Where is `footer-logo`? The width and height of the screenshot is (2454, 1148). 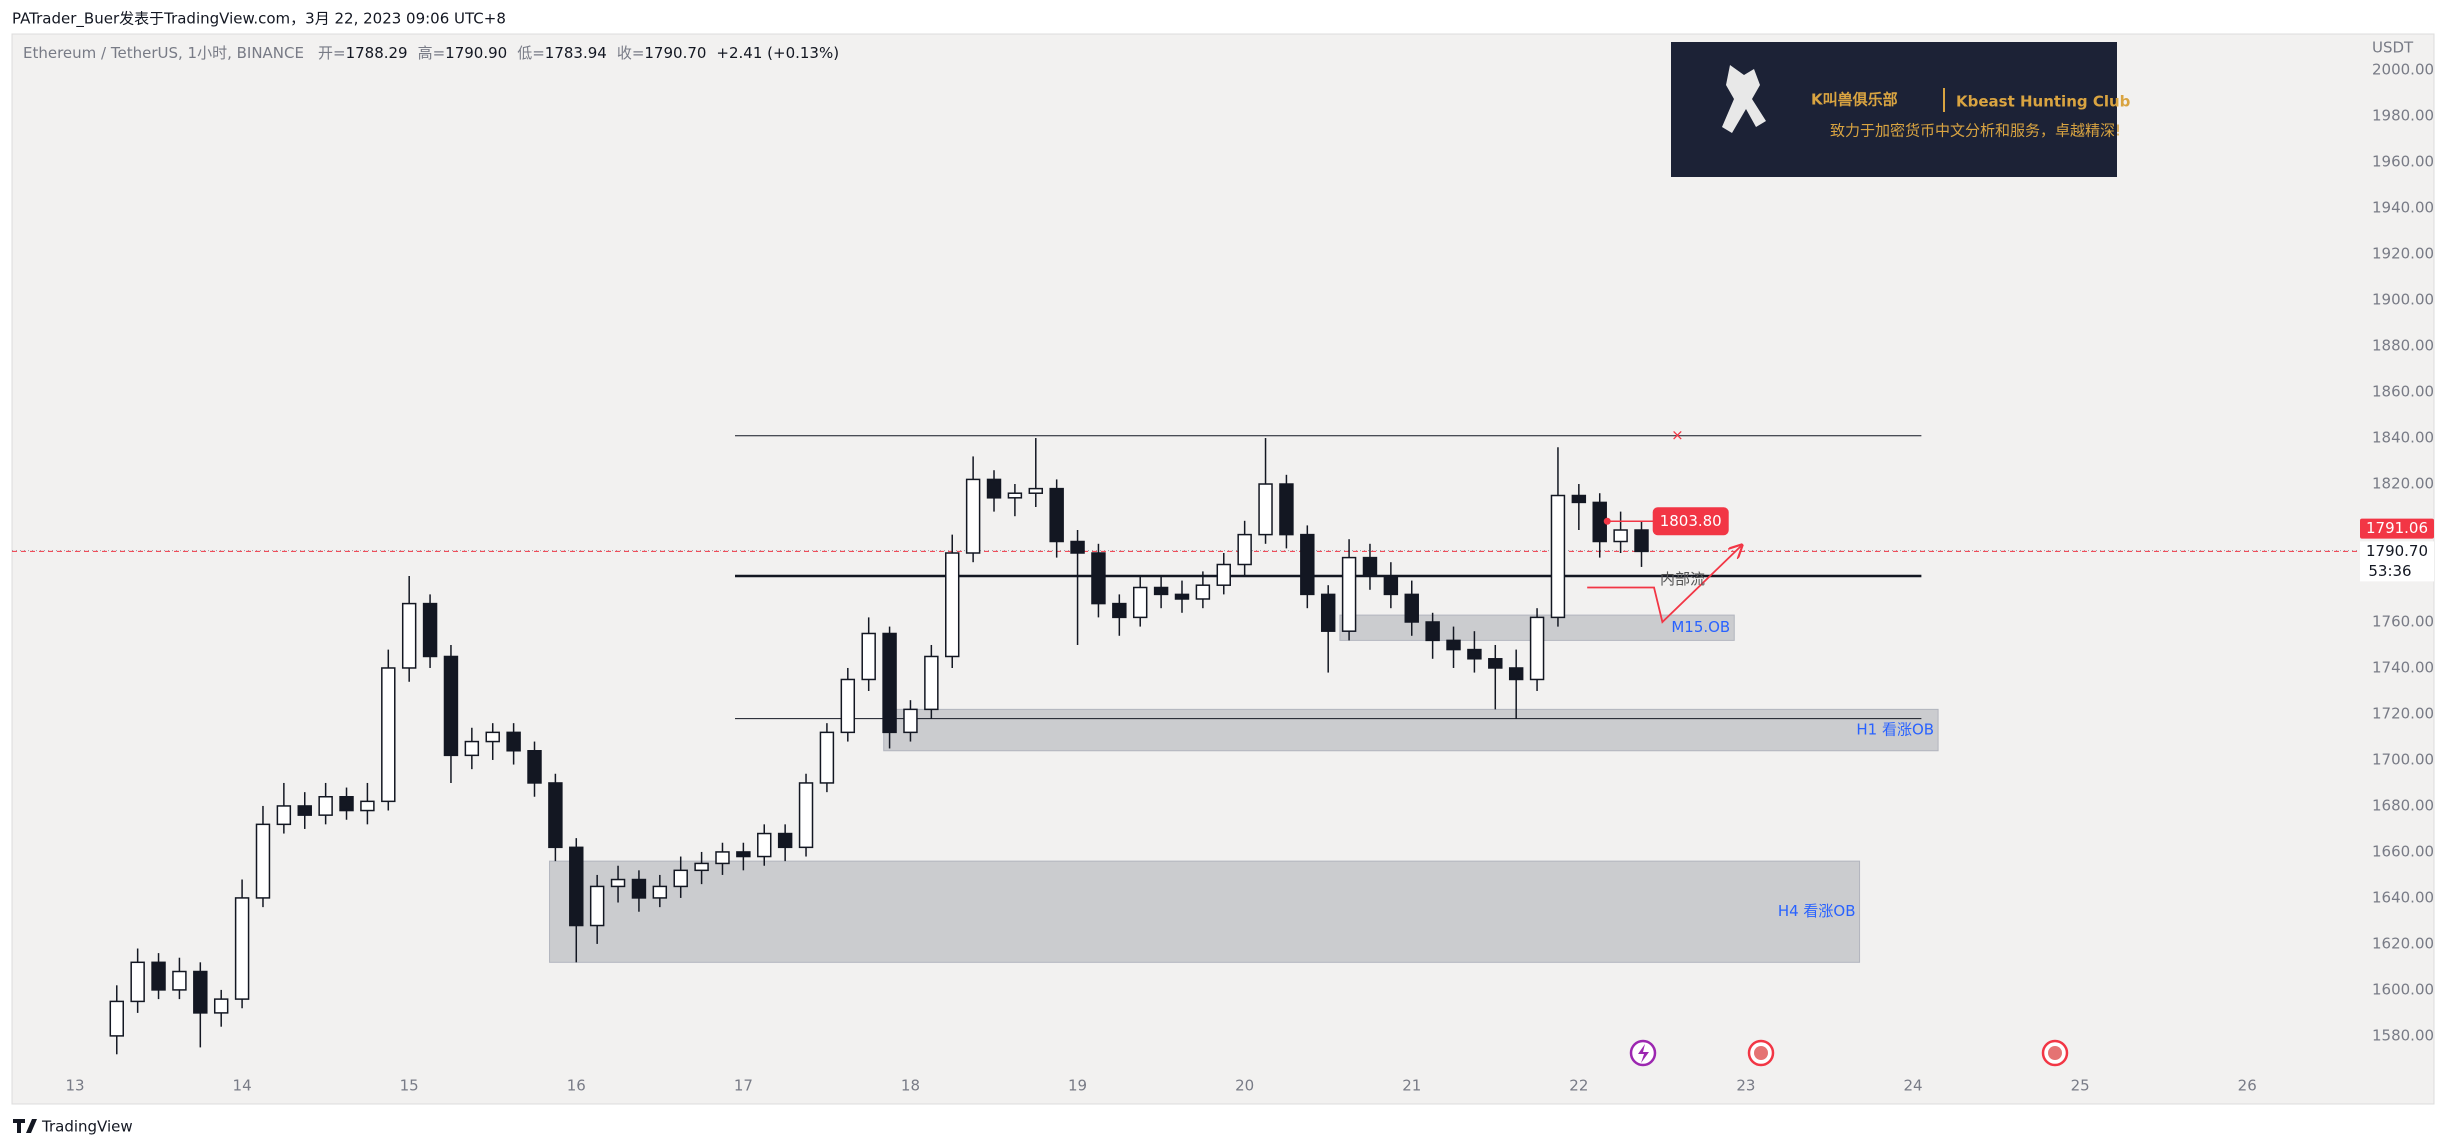 footer-logo is located at coordinates (25, 1126).